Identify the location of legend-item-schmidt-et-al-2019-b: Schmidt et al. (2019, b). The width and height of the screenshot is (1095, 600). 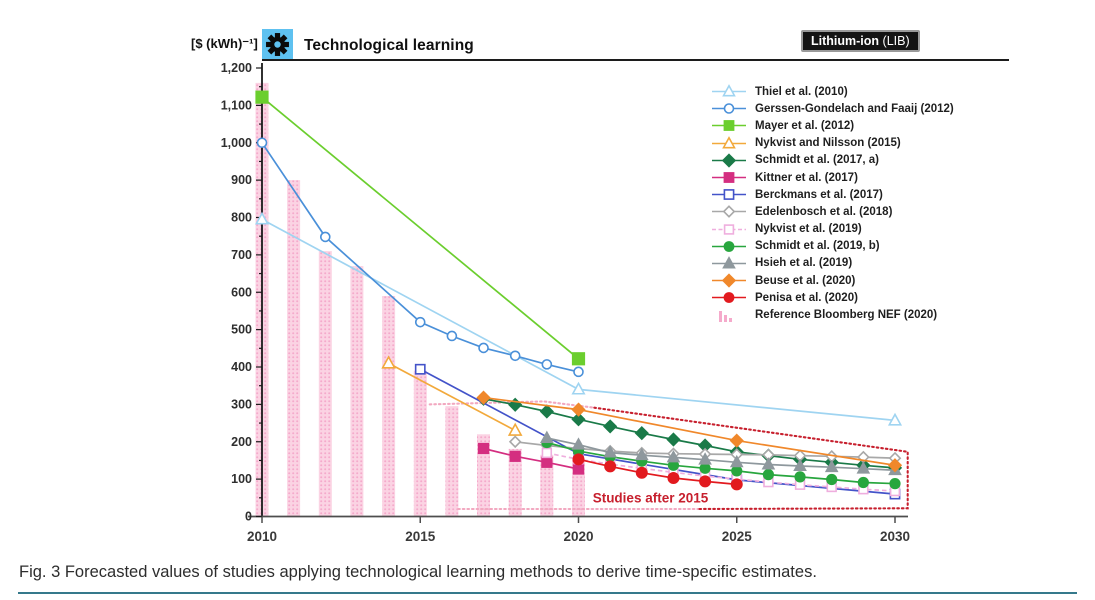
(832, 246).